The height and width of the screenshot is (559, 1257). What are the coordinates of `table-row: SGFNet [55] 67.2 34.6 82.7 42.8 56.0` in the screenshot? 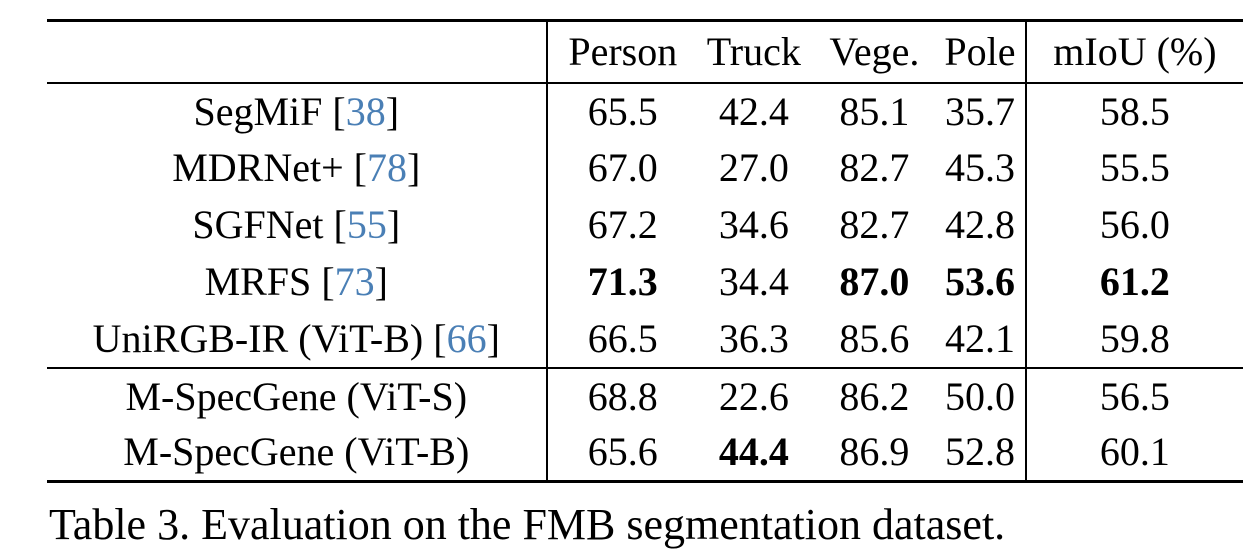 It's located at (645, 225).